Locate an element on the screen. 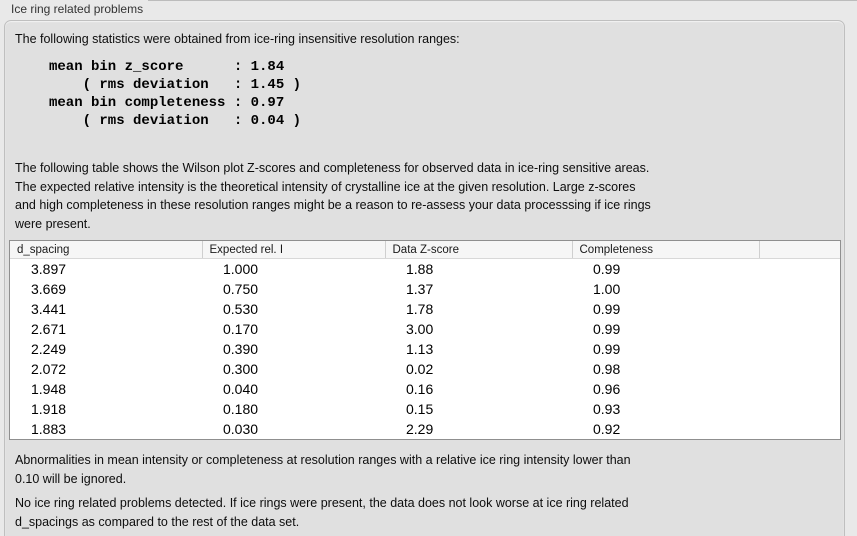  column-header-data-z-score: Data Z-score is located at coordinates (478, 250).